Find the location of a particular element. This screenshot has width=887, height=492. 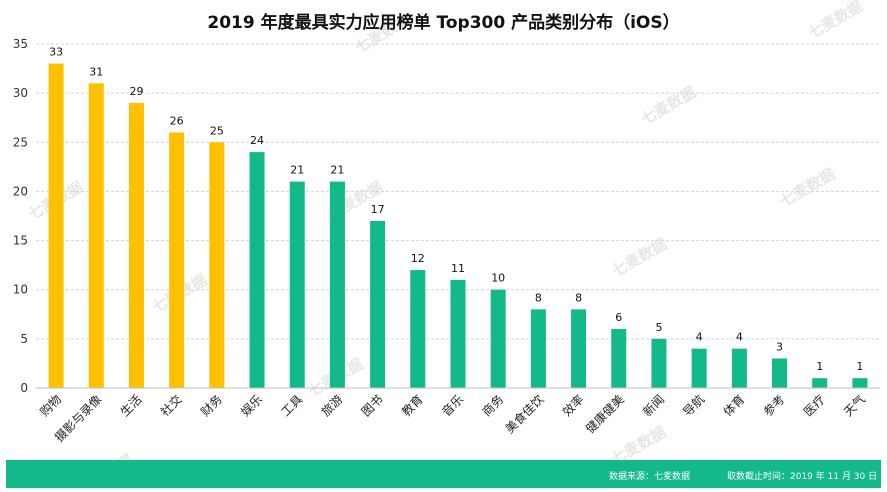

category-label: 新闻 is located at coordinates (653, 406).